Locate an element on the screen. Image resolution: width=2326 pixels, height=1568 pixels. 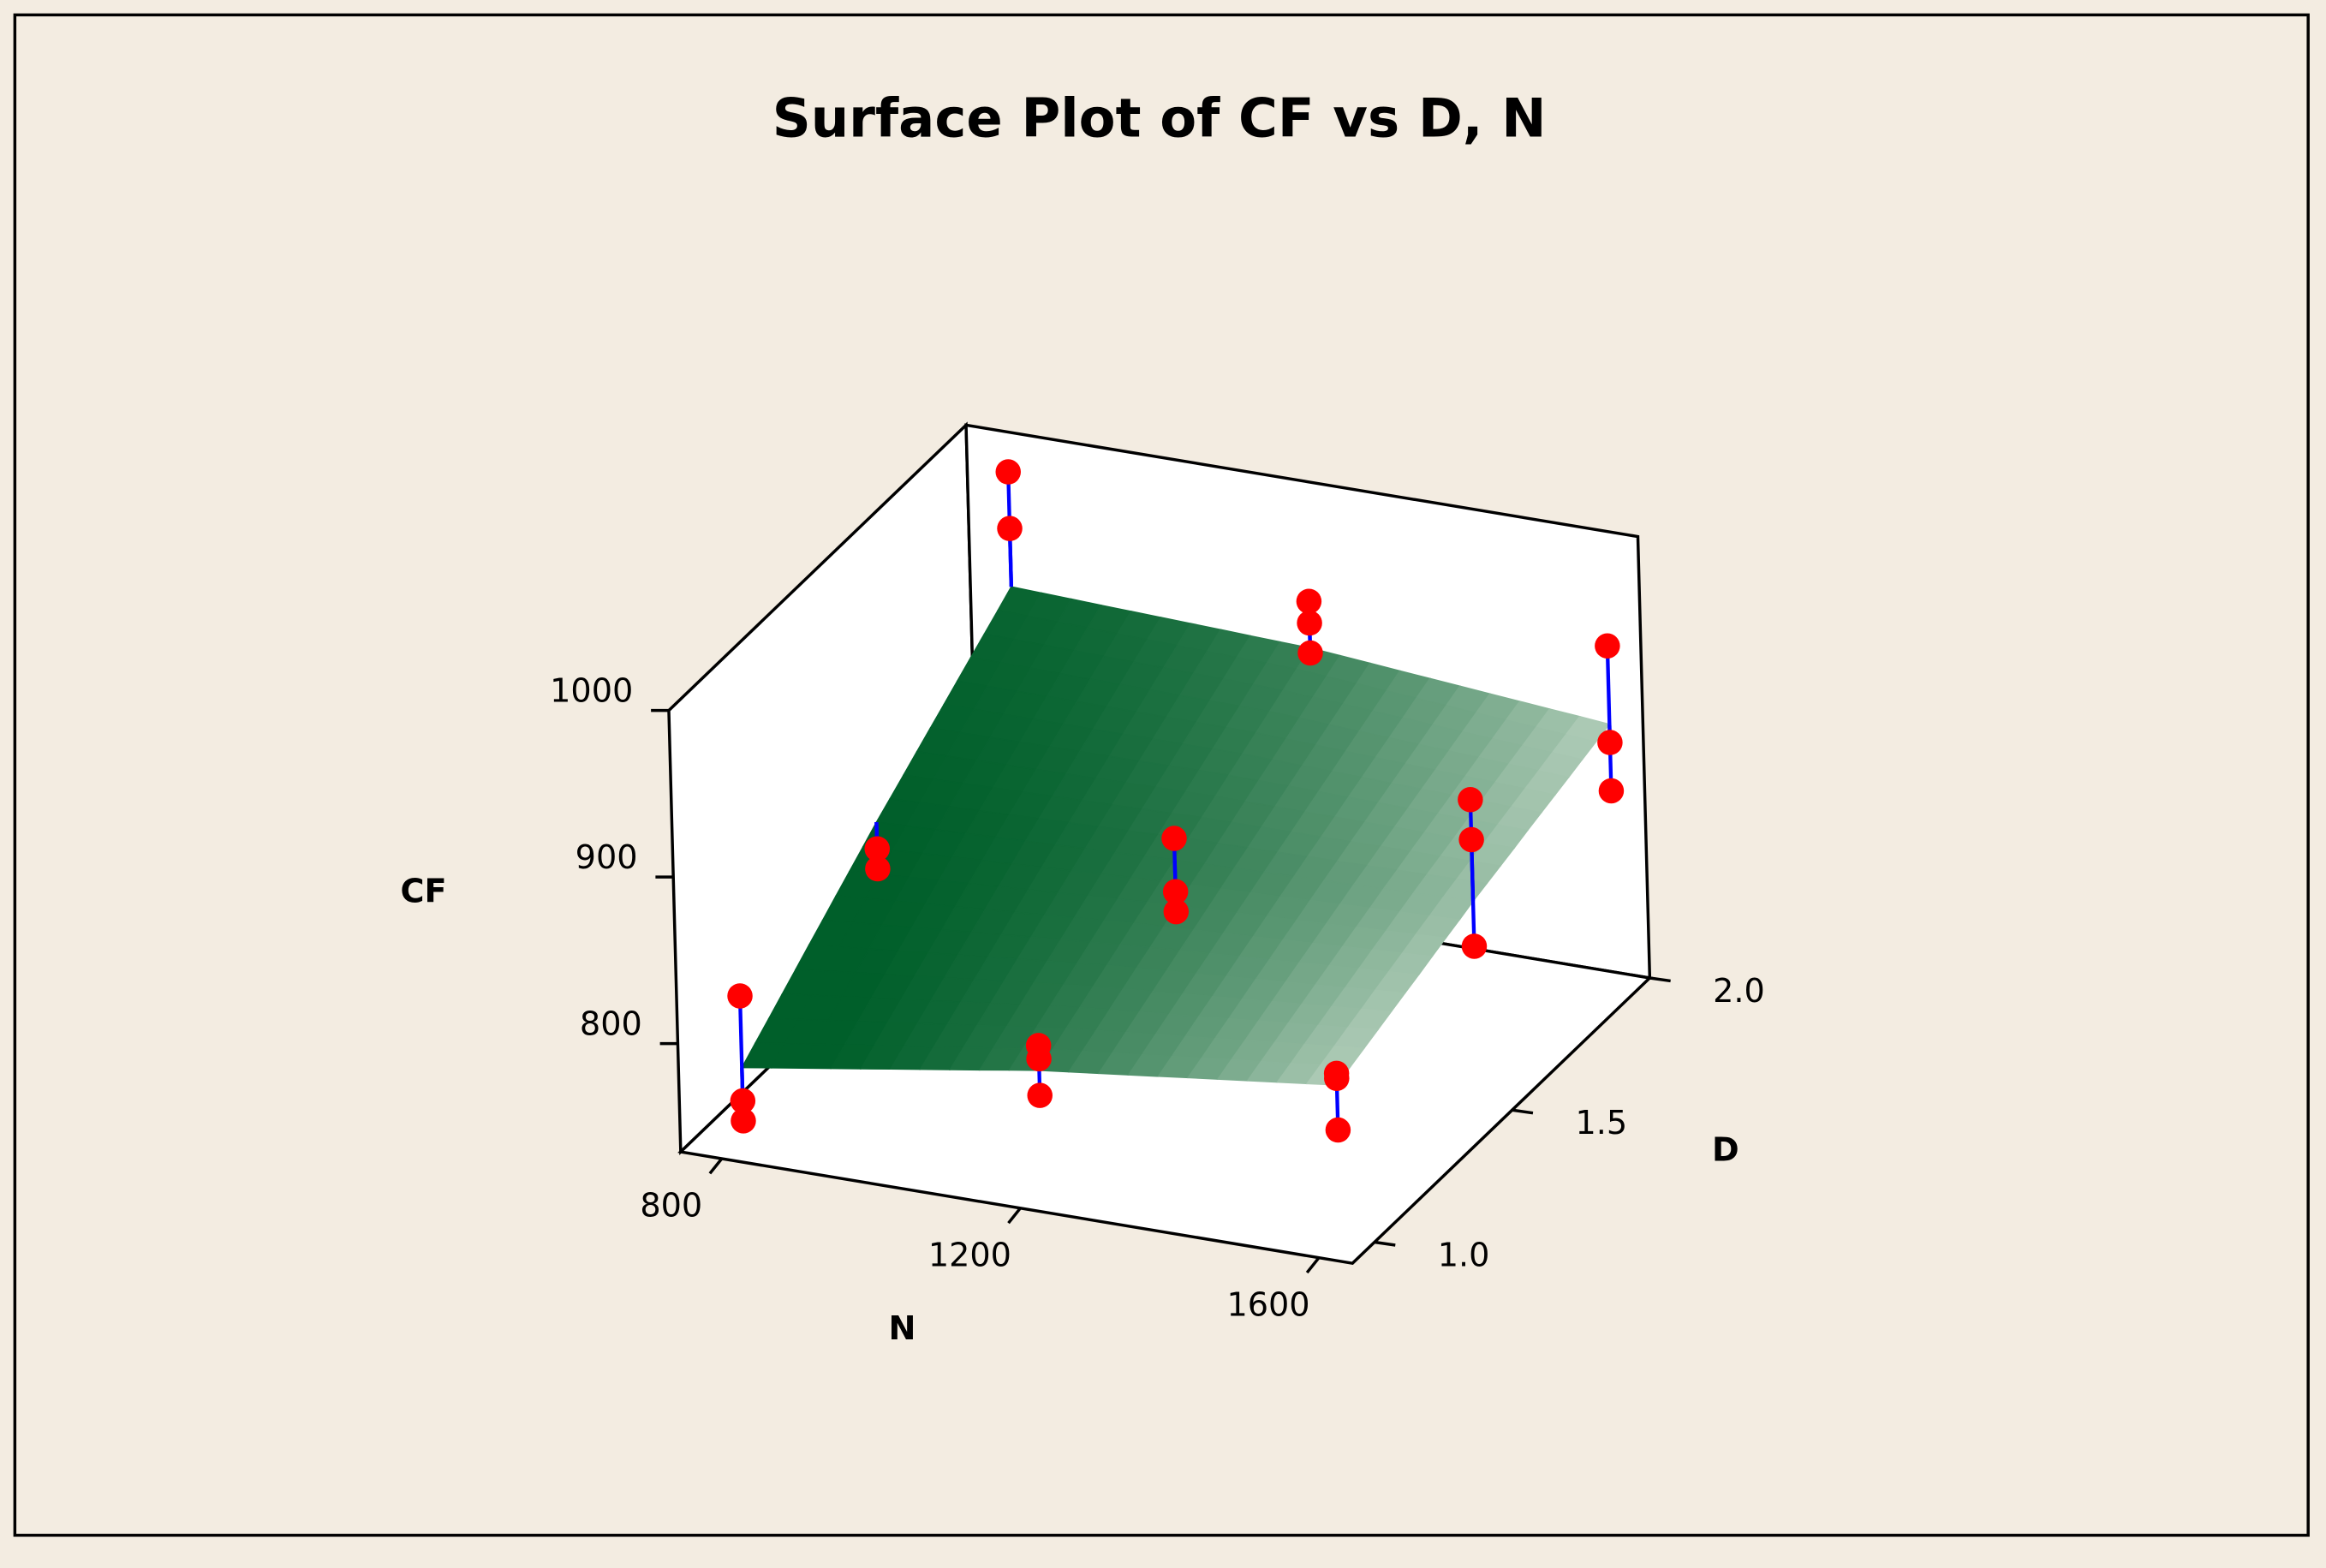
z-axis-label: CF is located at coordinates (424, 892).